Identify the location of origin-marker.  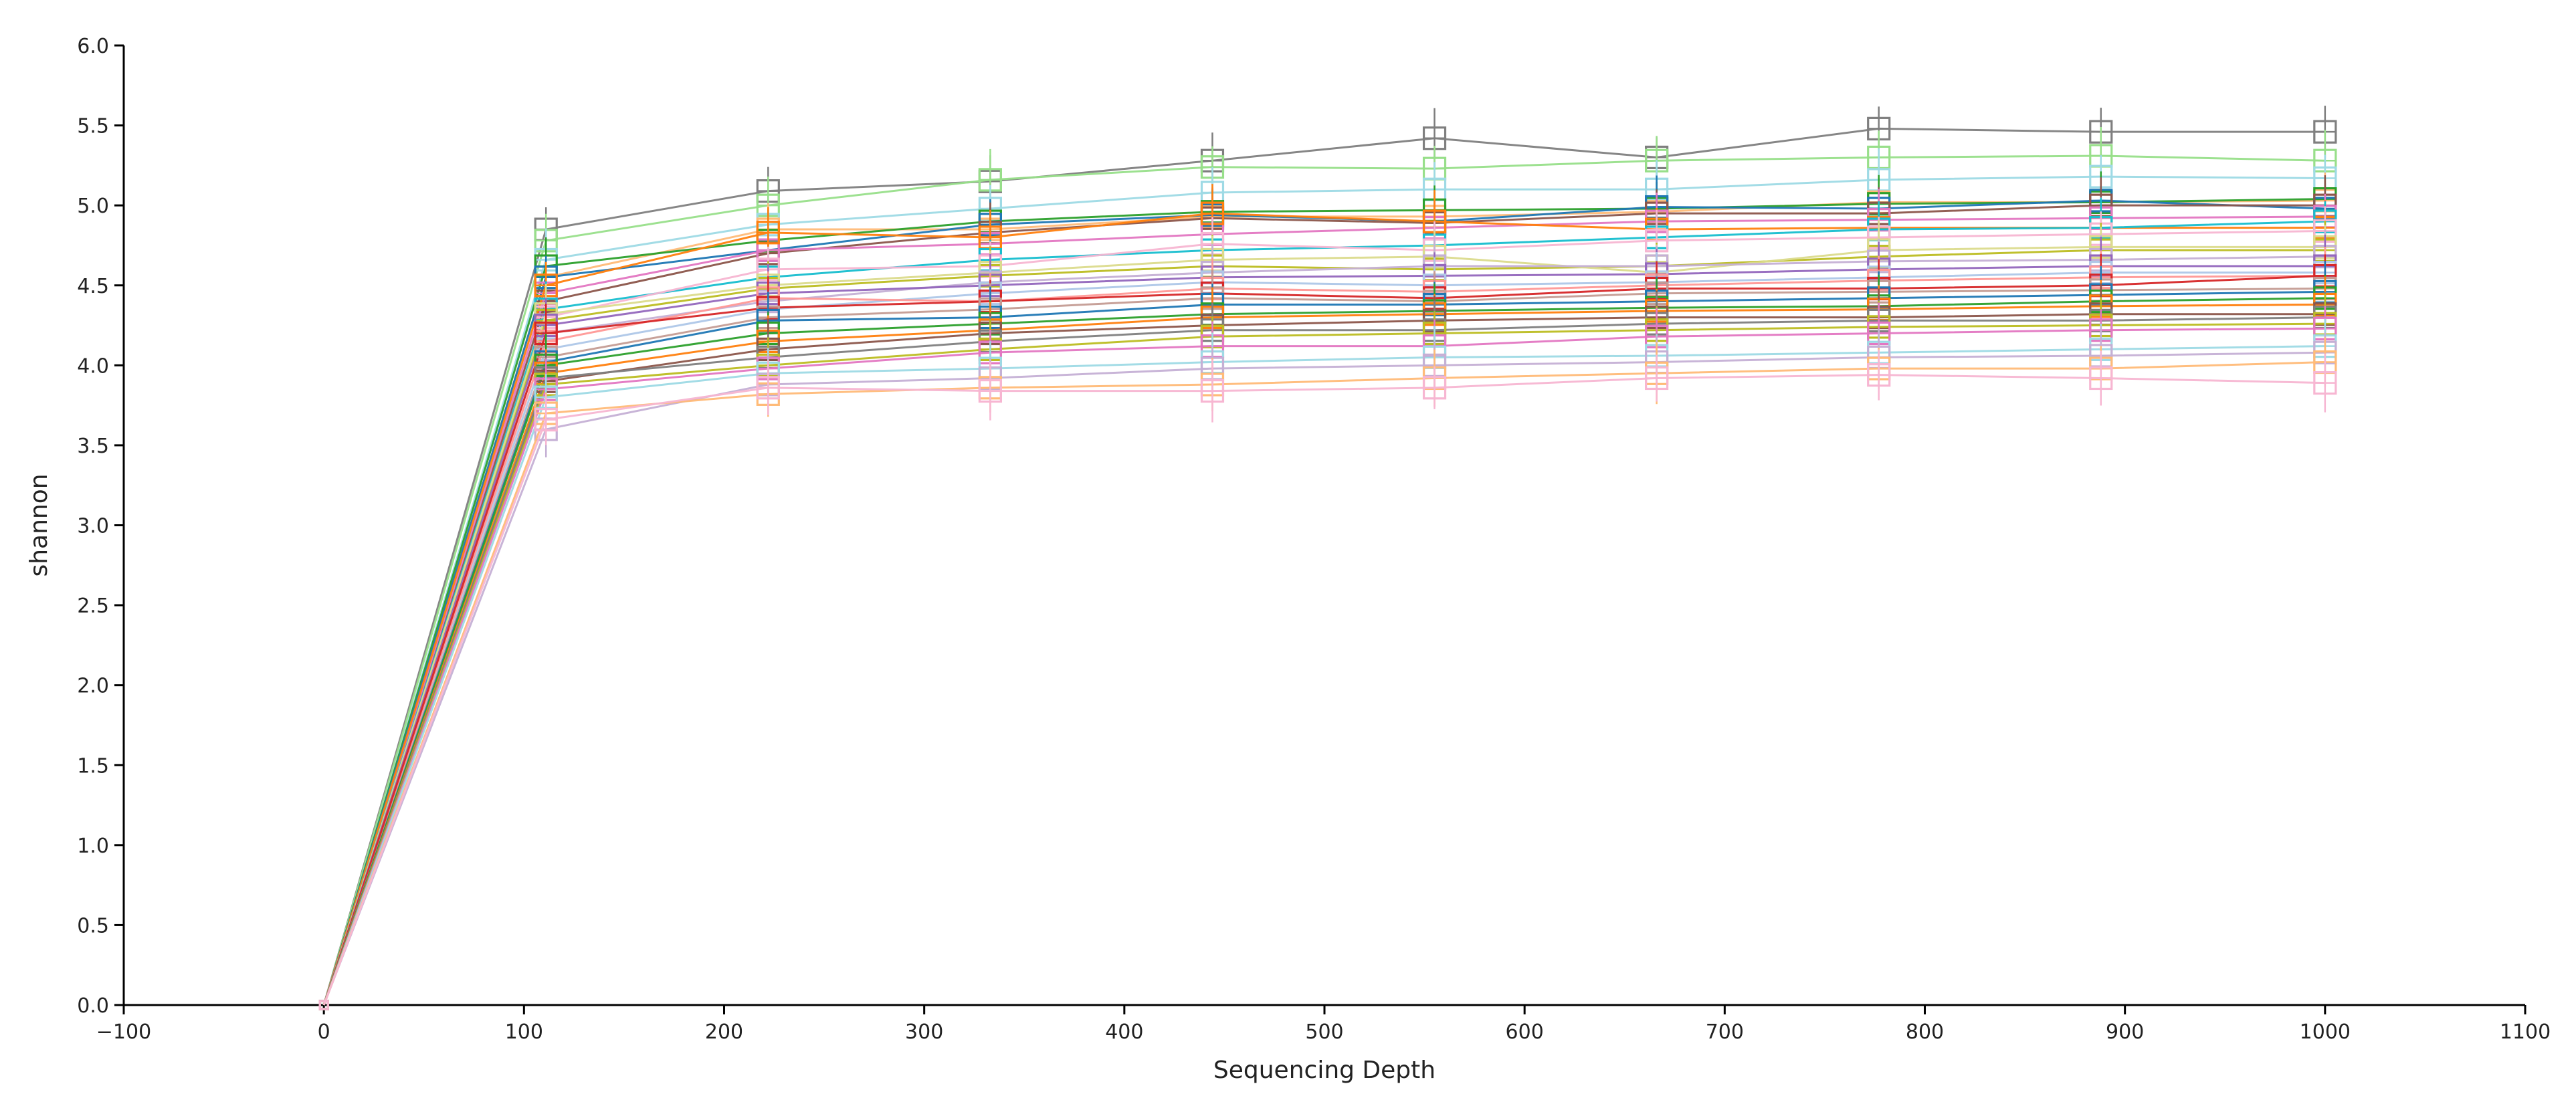
(323, 1005).